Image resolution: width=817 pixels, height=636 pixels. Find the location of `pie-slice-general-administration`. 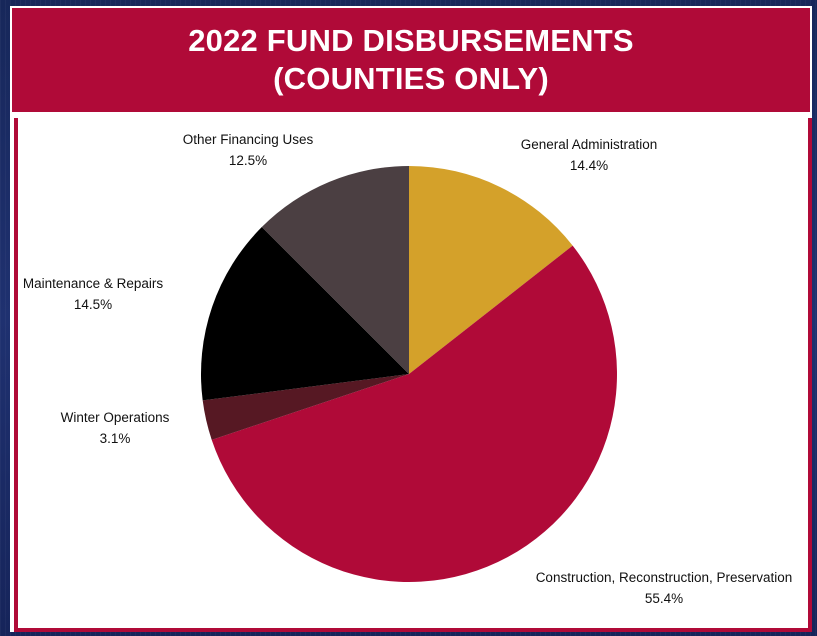

pie-slice-general-administration is located at coordinates (491, 270).